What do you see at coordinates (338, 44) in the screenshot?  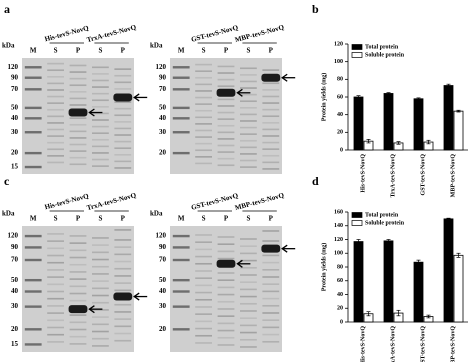 I see `y-tick-label: 120` at bounding box center [338, 44].